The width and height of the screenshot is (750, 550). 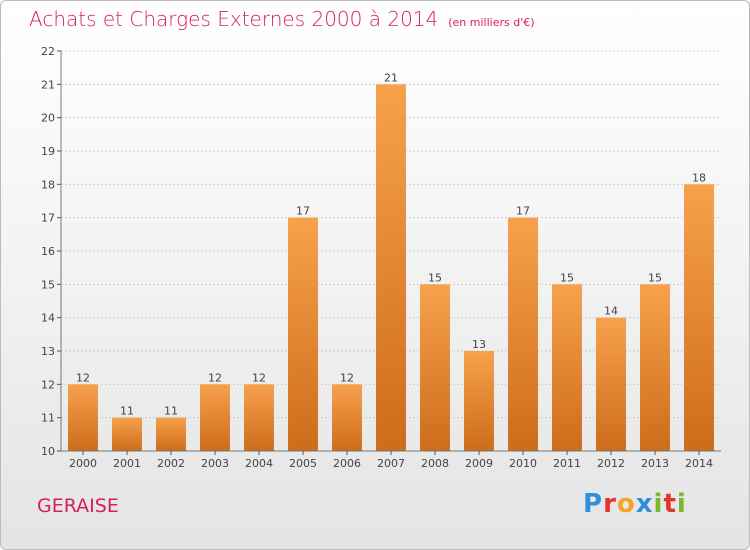 I want to click on x-tick-label: 2009, so click(x=479, y=463).